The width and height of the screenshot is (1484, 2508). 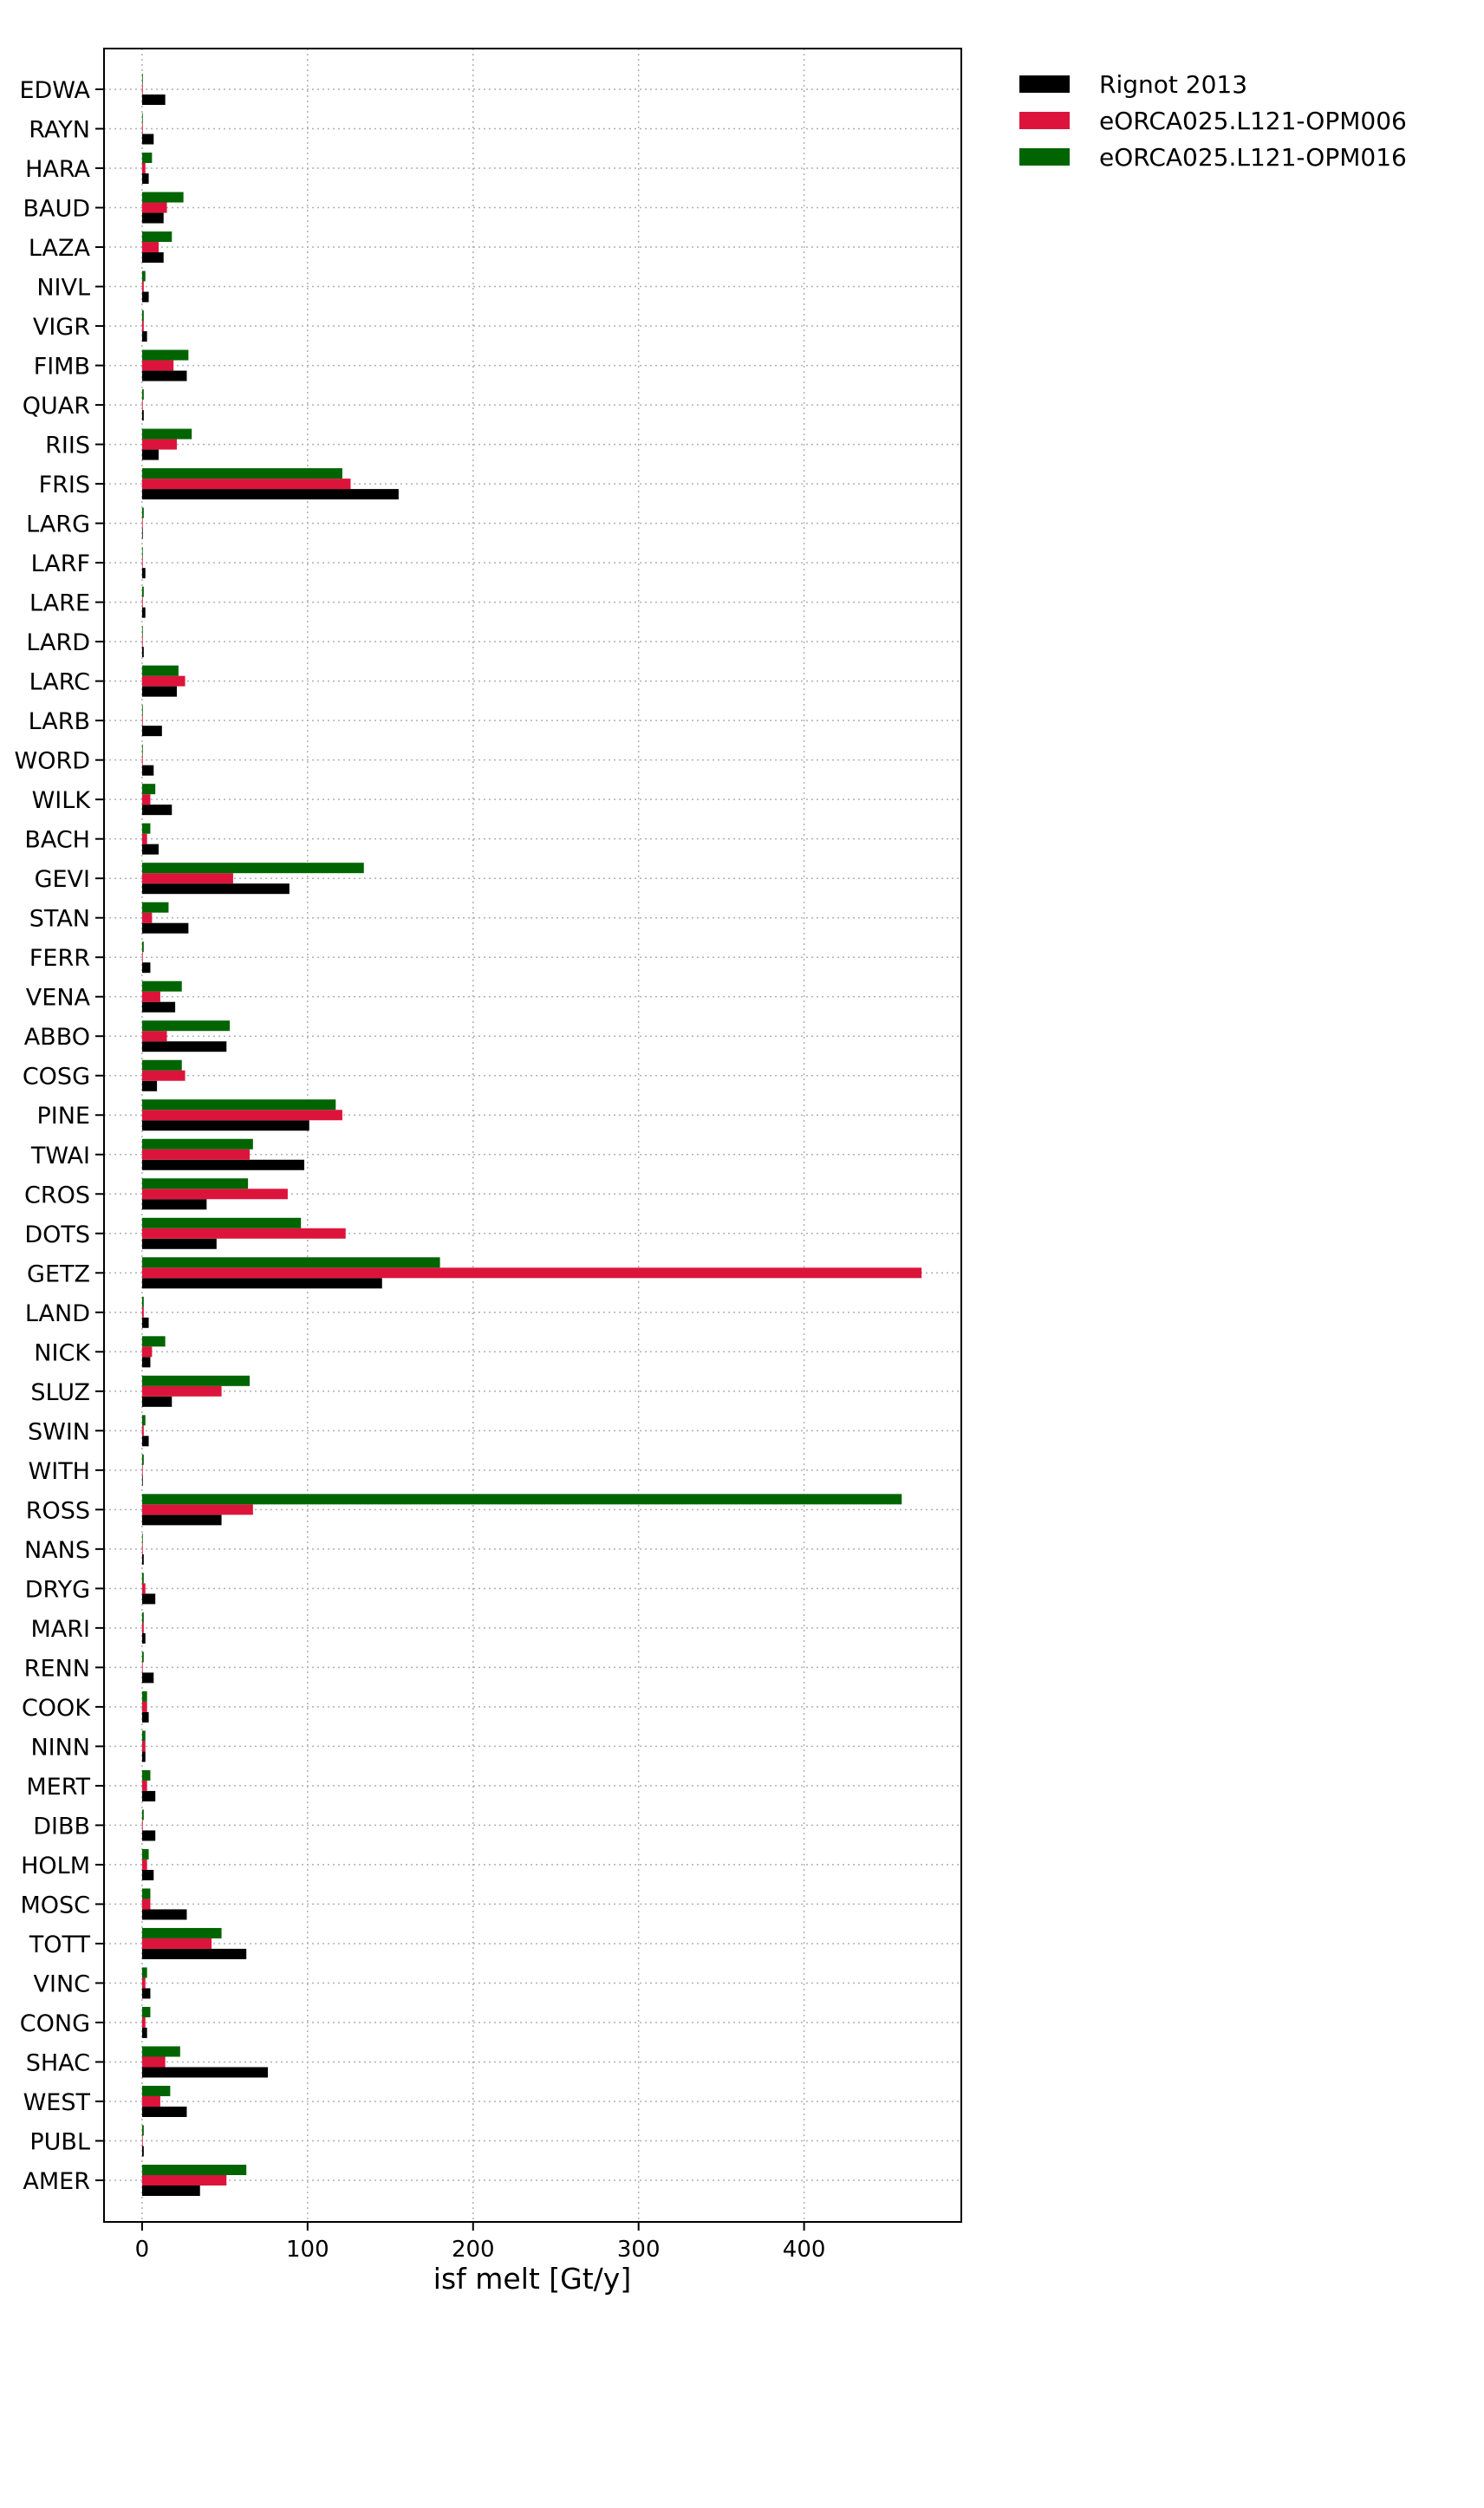 I want to click on y-tick-label: BAUD, so click(x=56, y=209).